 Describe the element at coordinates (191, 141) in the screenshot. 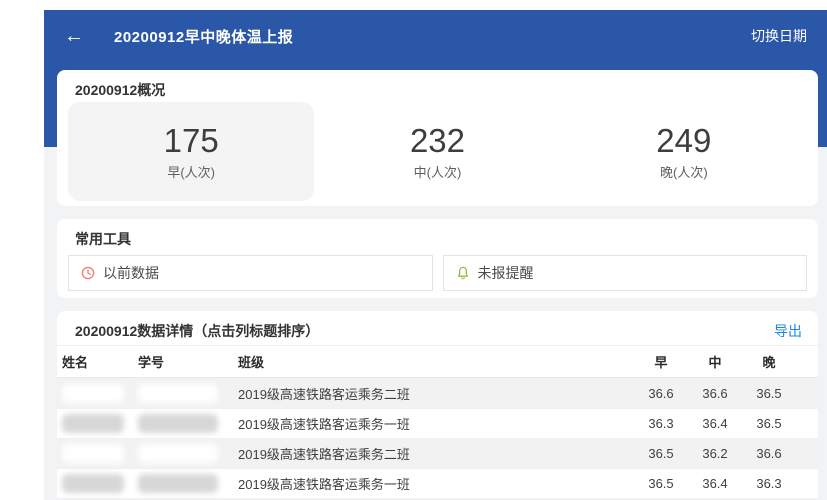

I see `stat-morning-value: 175` at that location.